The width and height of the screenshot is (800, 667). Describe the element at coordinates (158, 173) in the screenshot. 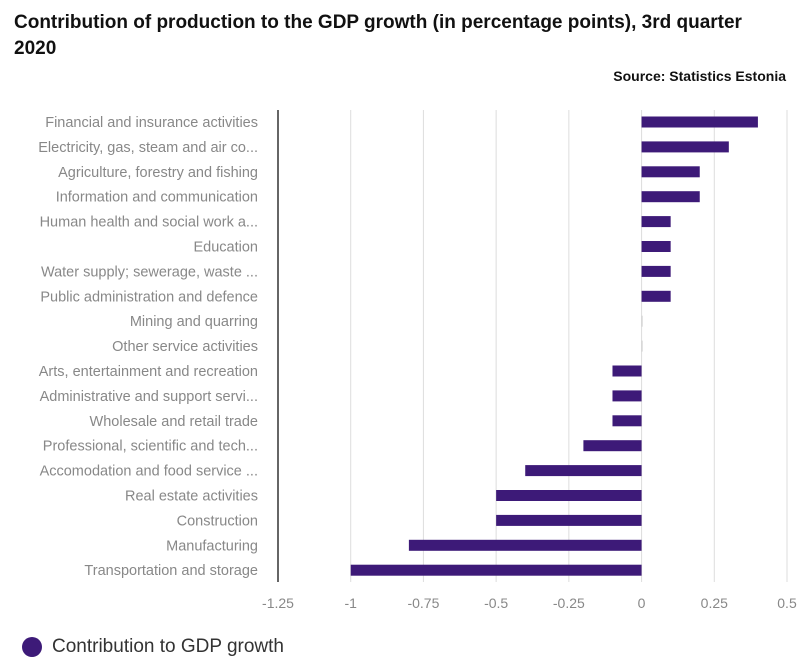

I see `category-label: Agriculture, forestry and fishing` at that location.